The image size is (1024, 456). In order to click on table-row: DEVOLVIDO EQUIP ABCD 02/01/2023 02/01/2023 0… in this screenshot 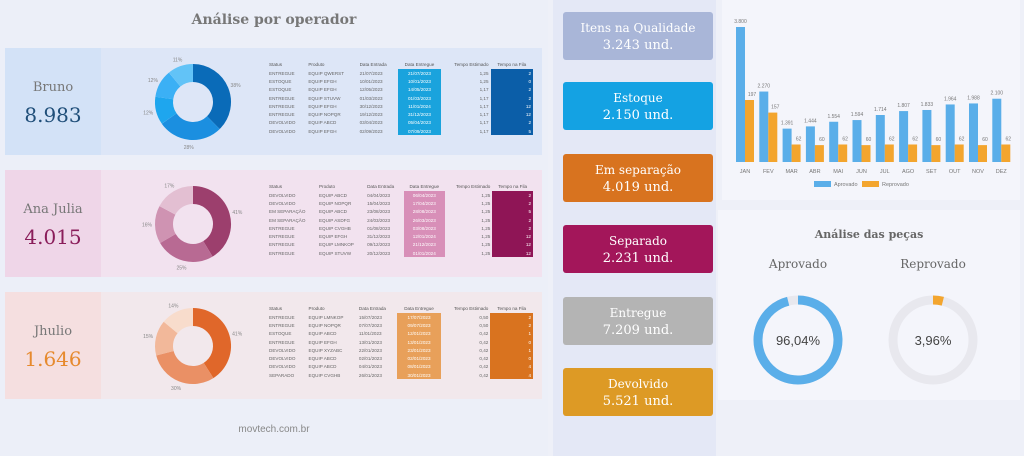, I will do `click(400, 358)`.